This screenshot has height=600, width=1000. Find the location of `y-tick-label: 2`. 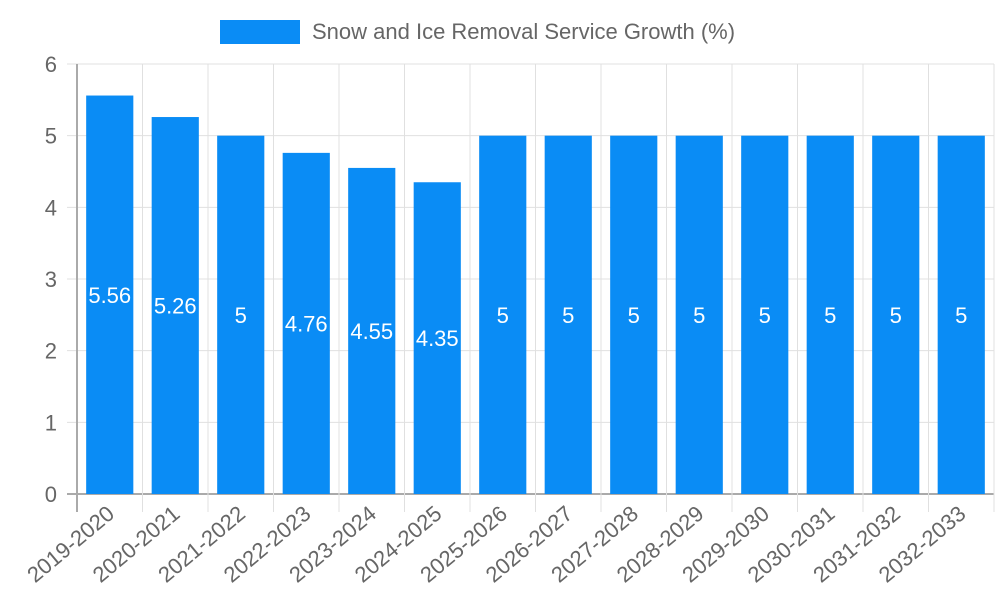

y-tick-label: 2 is located at coordinates (51, 351).